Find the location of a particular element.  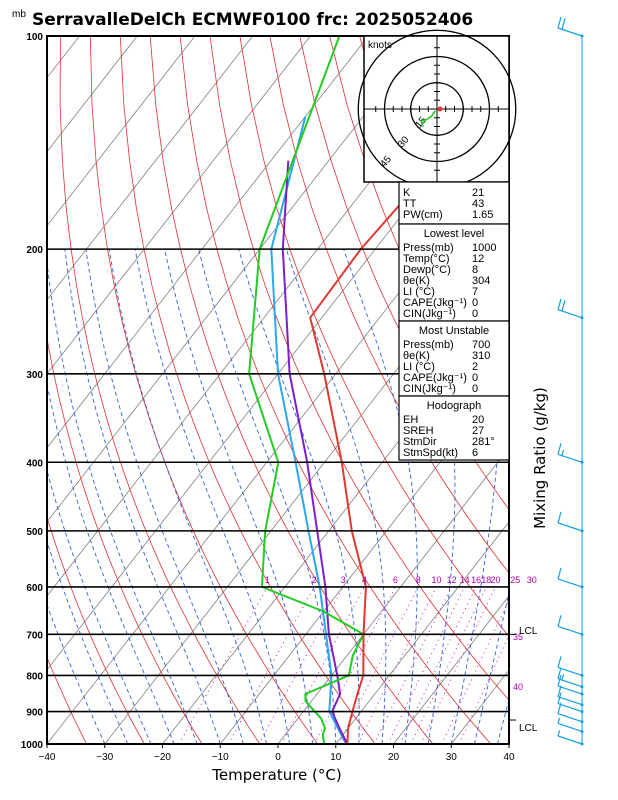

virtual-temperature-curve is located at coordinates (308, 430).